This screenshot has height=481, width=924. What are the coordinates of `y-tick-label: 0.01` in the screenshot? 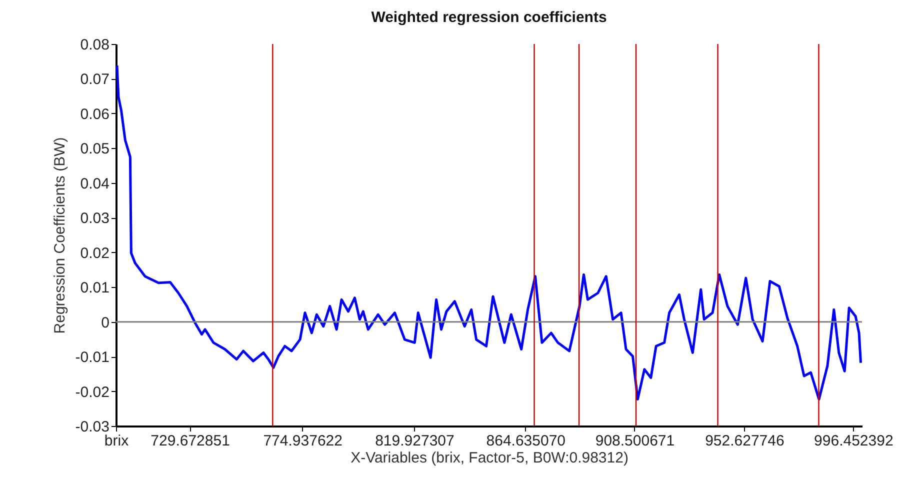 It's located at (95, 288).